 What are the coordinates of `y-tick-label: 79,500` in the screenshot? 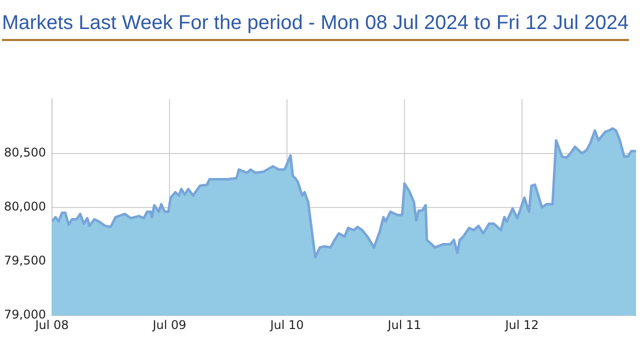 It's located at (25, 261).